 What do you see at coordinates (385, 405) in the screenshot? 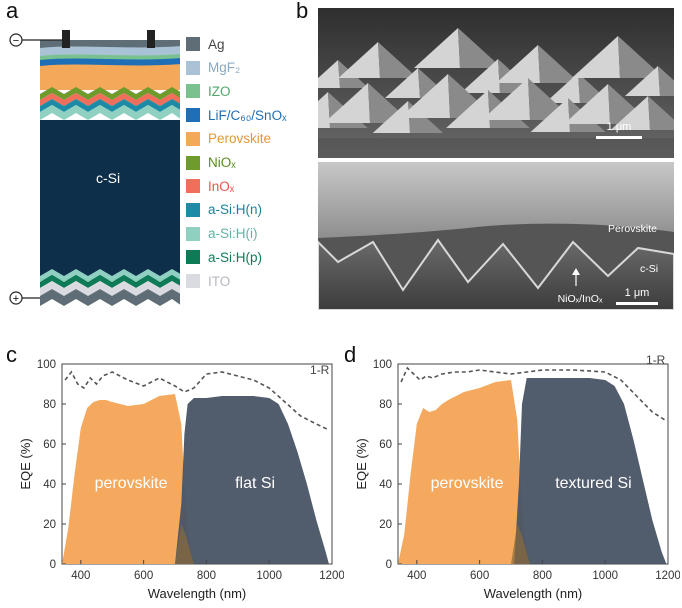
I see `y-tick-label: 80` at bounding box center [385, 405].